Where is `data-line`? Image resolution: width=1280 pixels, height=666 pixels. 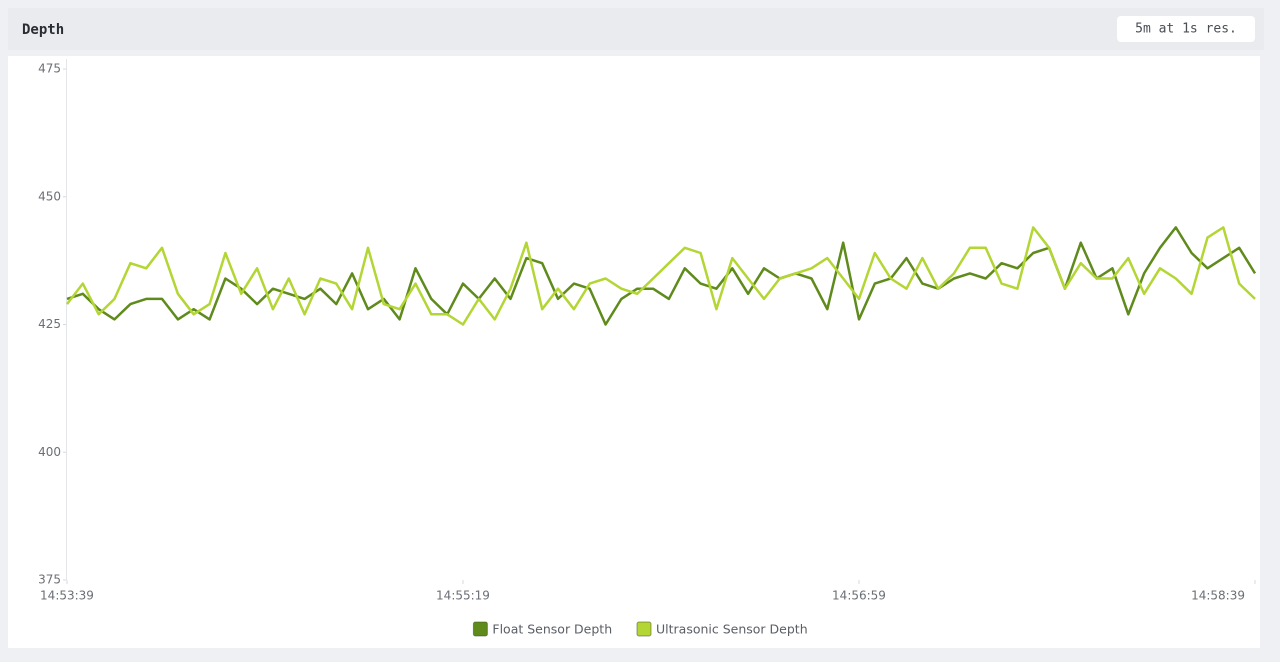 data-line is located at coordinates (661, 276).